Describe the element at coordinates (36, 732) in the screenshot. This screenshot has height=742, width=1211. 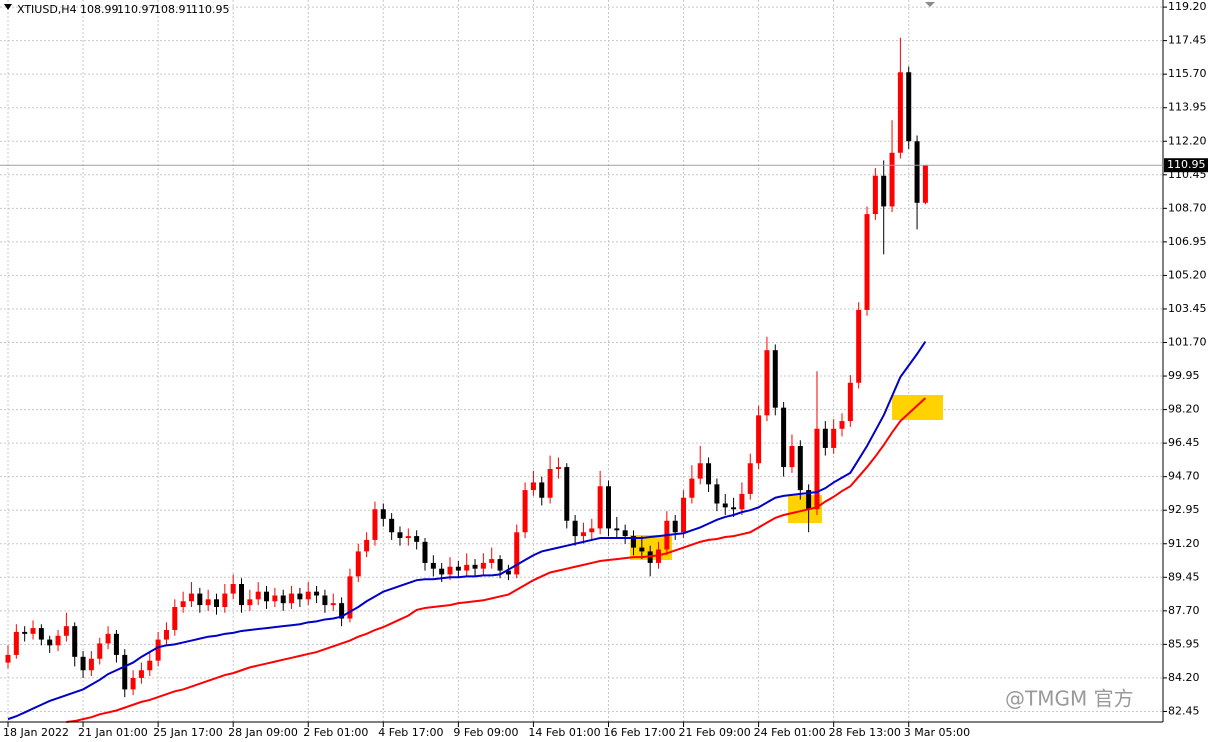
I see `x-tick-label: 18 Jan 2022` at that location.